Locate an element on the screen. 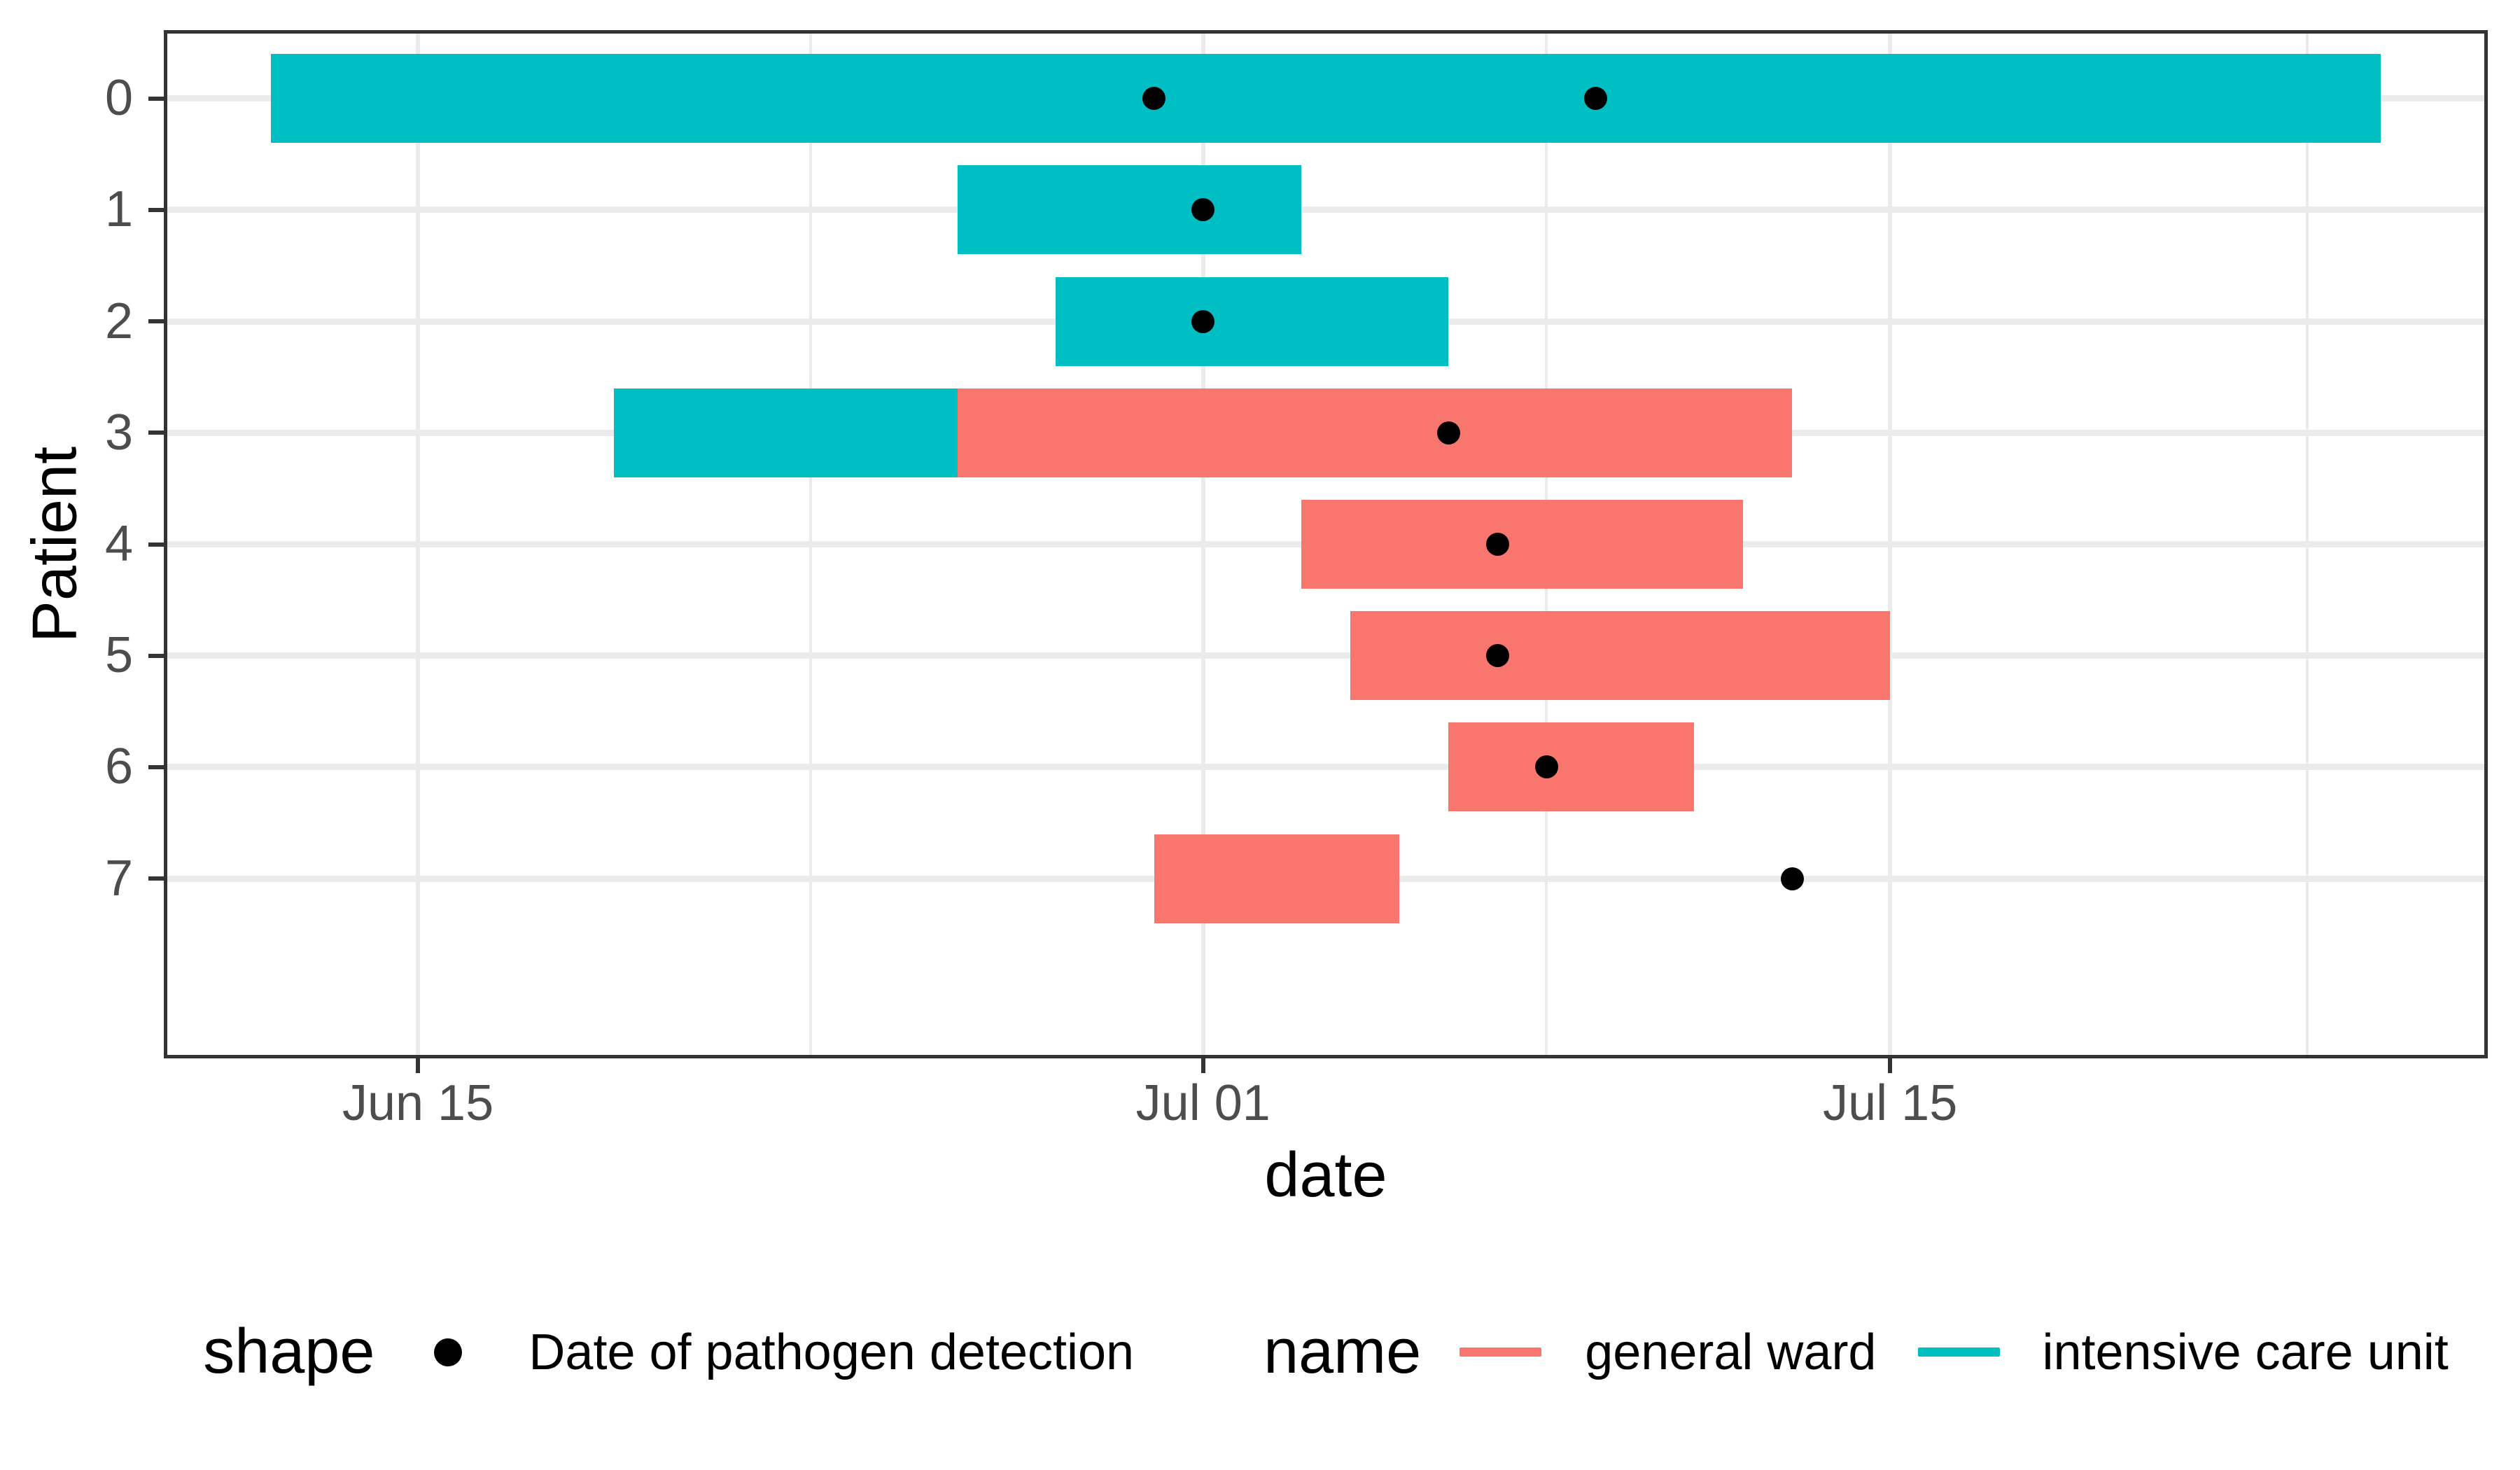 Image resolution: width=2520 pixels, height=1470 pixels. detection-dot-icon is located at coordinates (448, 1352).